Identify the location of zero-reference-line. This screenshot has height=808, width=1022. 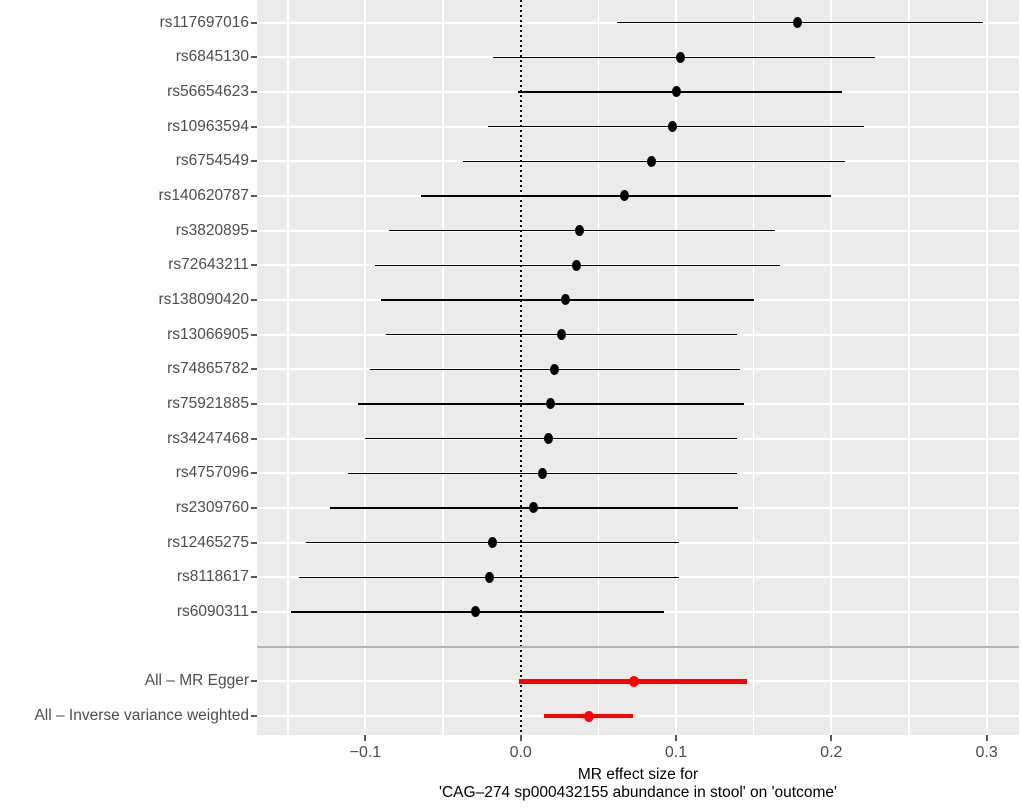
(520, 367).